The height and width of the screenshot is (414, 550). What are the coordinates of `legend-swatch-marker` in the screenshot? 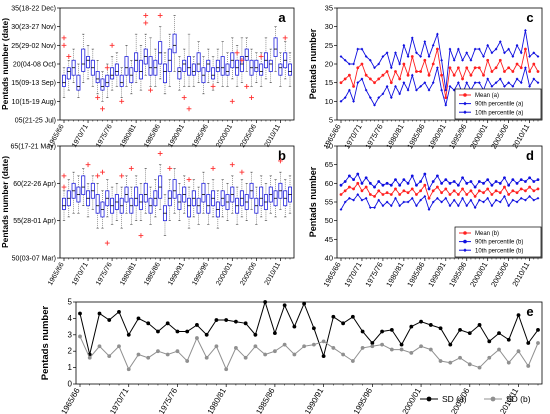 It's located at (465, 241).